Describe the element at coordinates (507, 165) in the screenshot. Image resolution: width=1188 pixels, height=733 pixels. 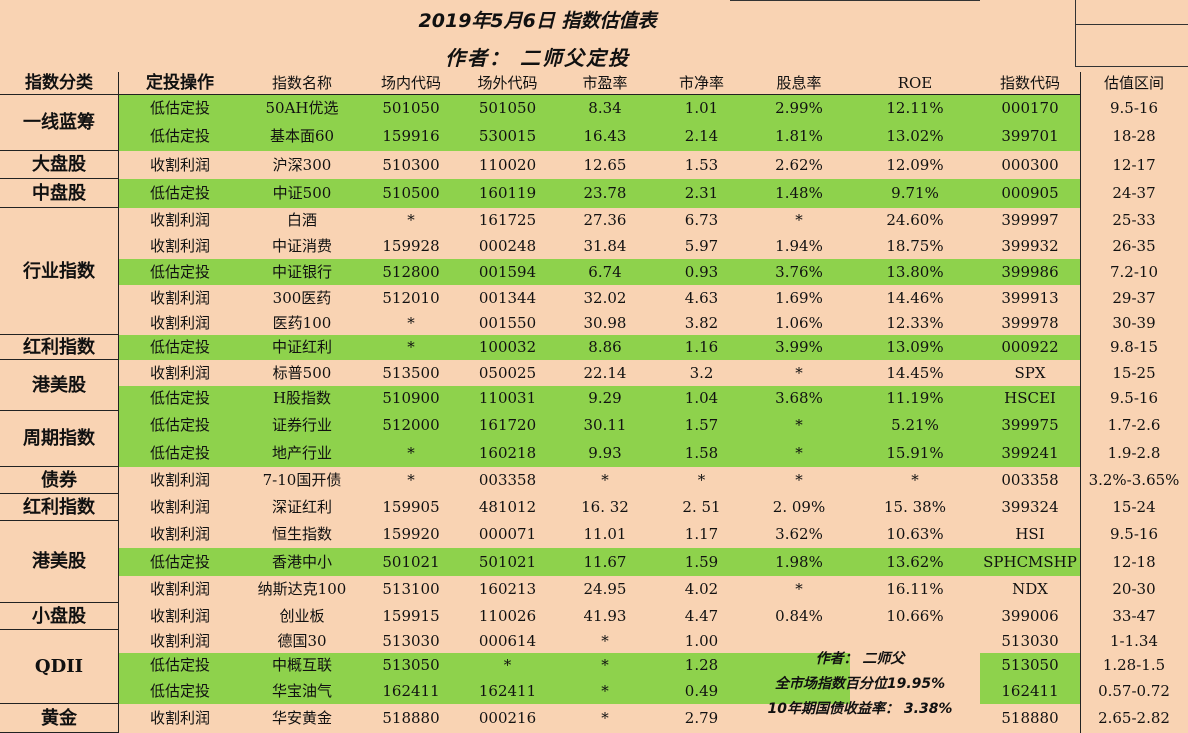
I see `cell-out-code: 110020` at that location.